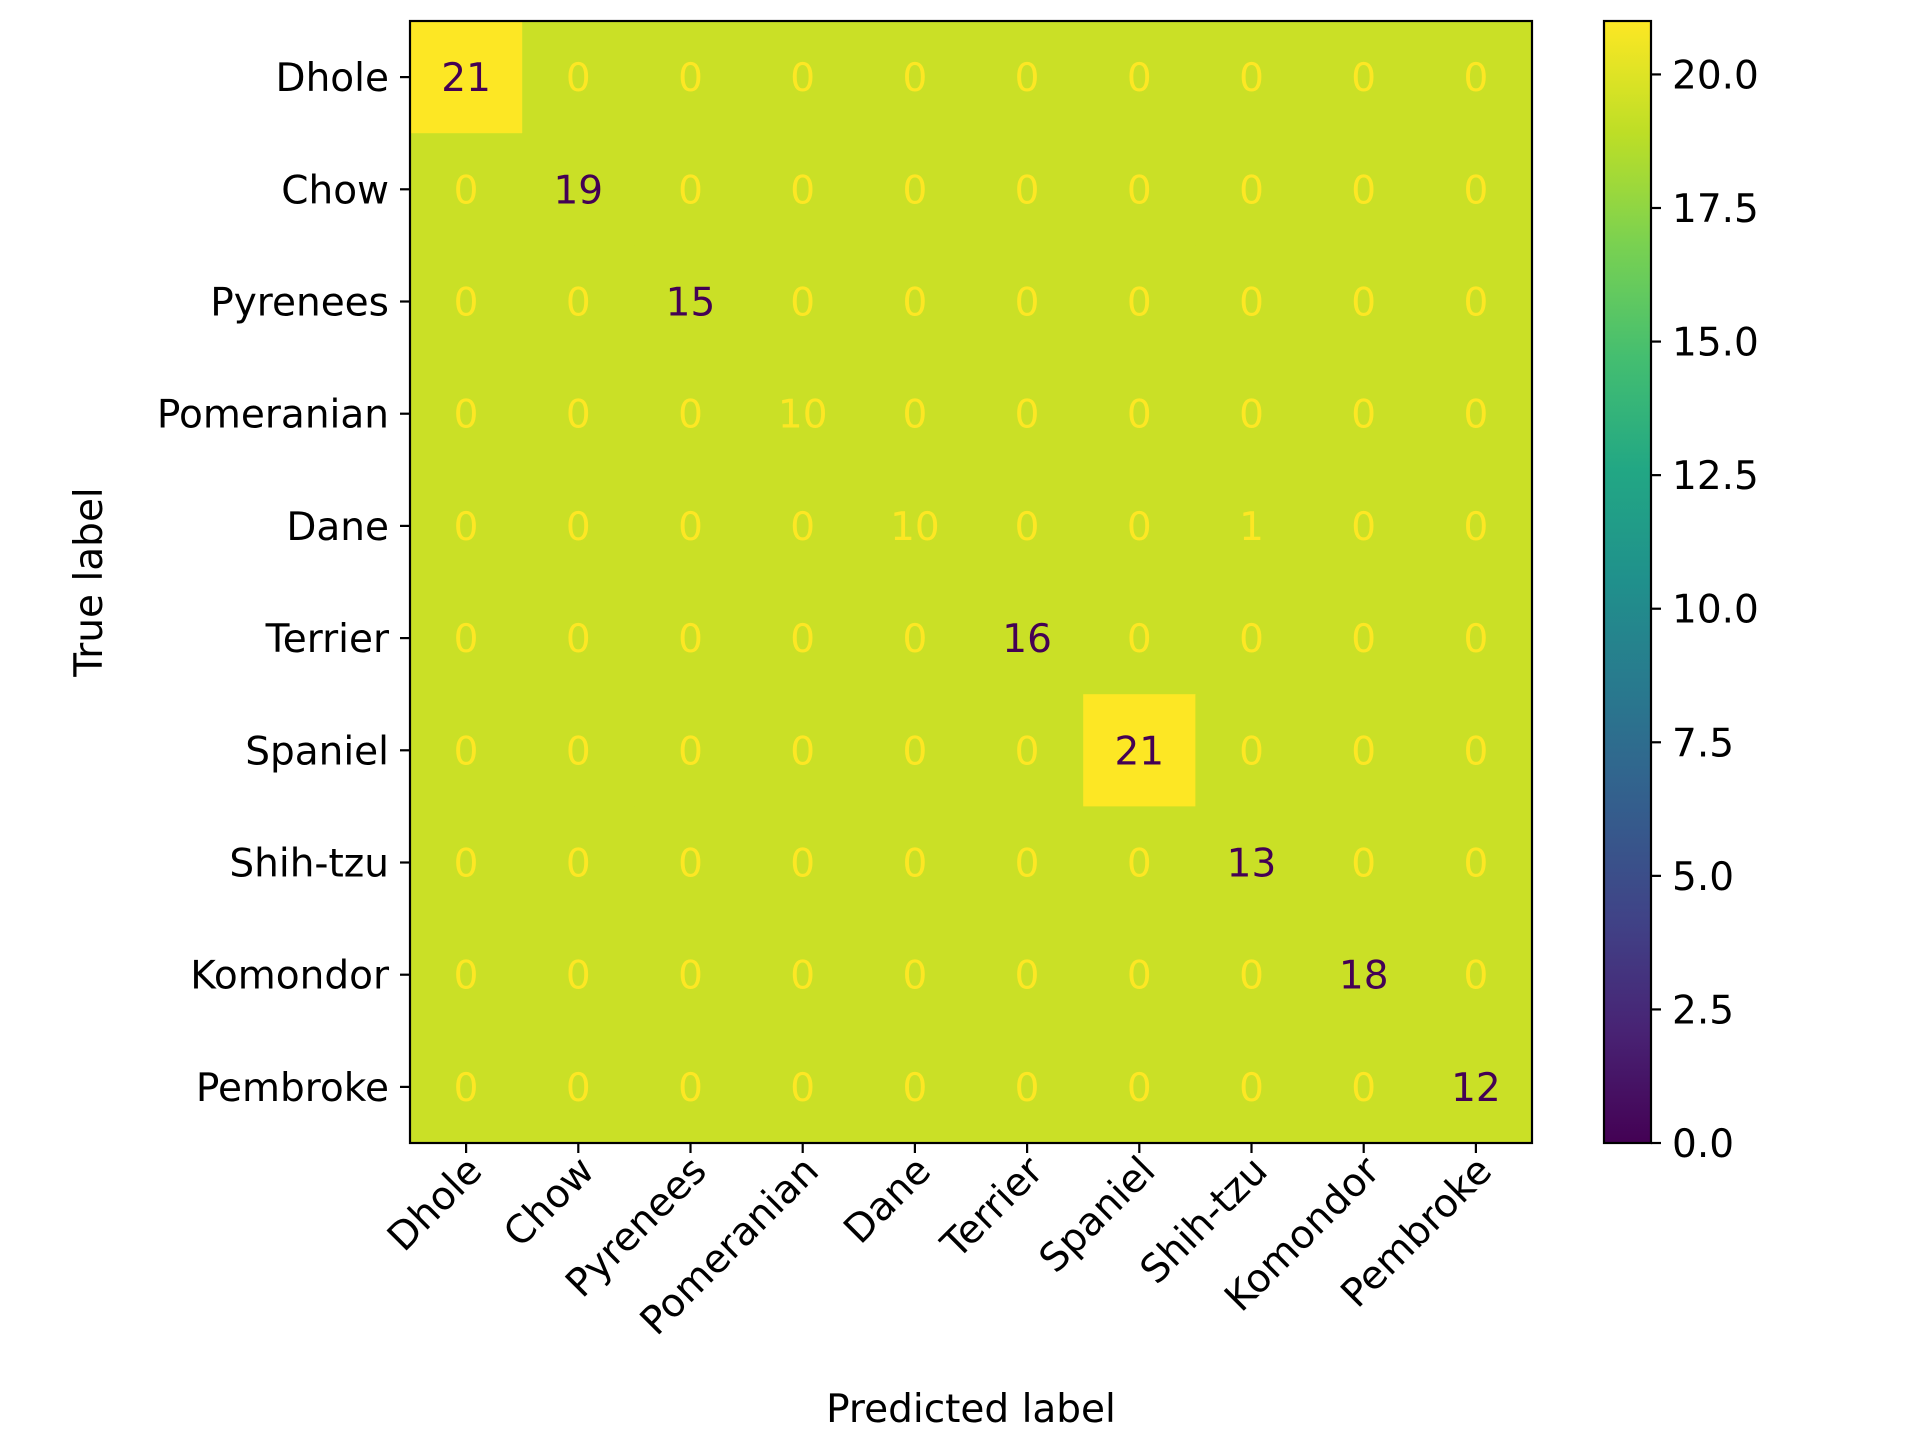 This screenshot has width=1920, height=1440. Describe the element at coordinates (290, 976) in the screenshot. I see `y-tick-label: Komondor` at that location.